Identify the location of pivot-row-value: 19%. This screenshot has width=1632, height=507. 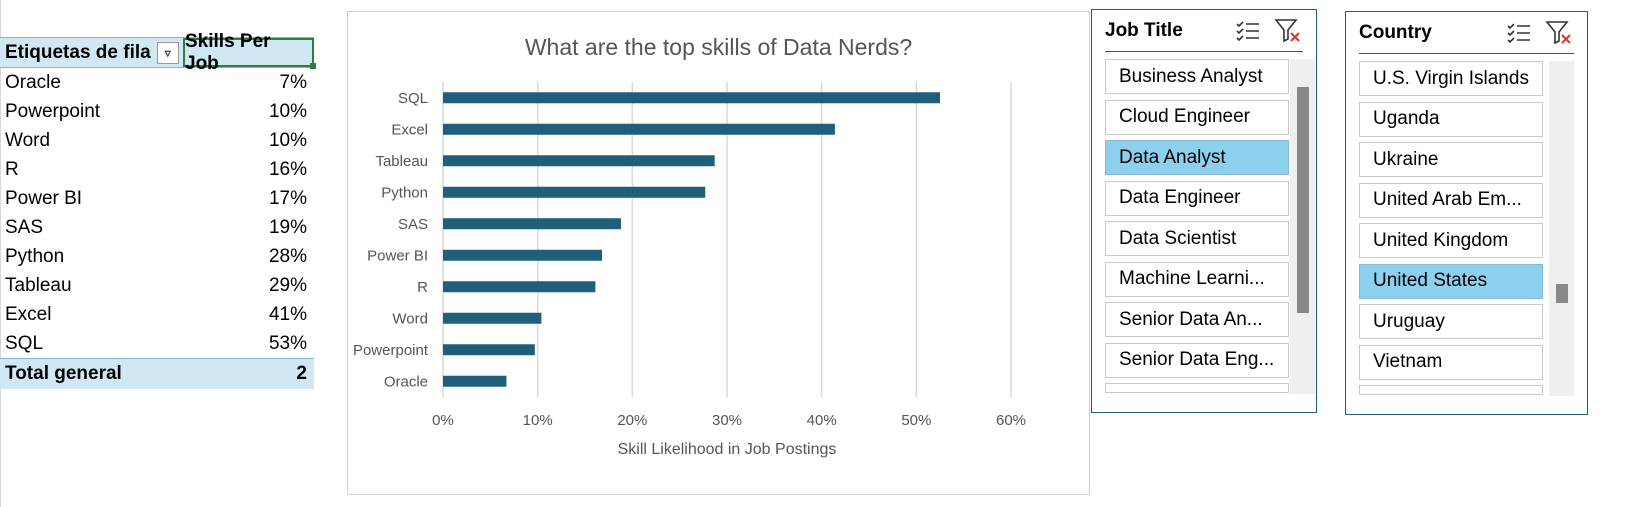
(287, 227).